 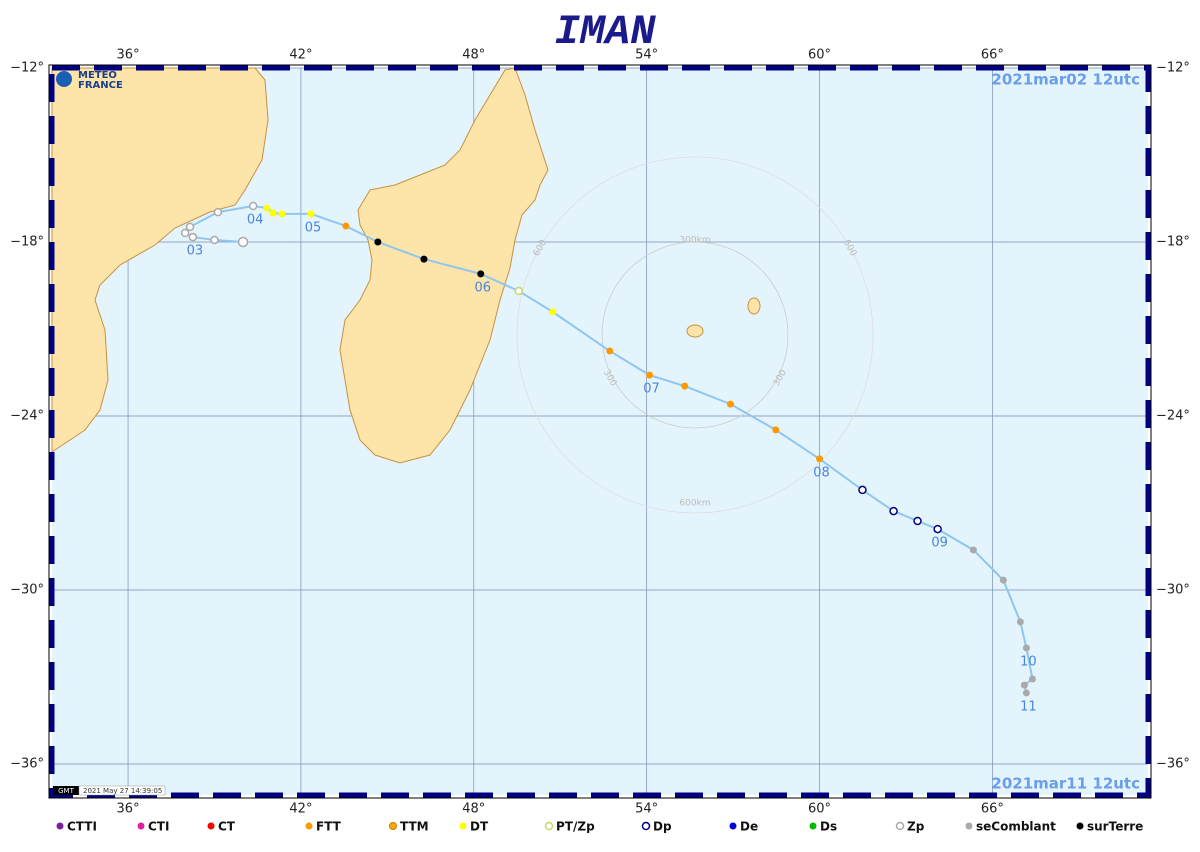 What do you see at coordinates (227, 827) in the screenshot?
I see `legend-label: CT` at bounding box center [227, 827].